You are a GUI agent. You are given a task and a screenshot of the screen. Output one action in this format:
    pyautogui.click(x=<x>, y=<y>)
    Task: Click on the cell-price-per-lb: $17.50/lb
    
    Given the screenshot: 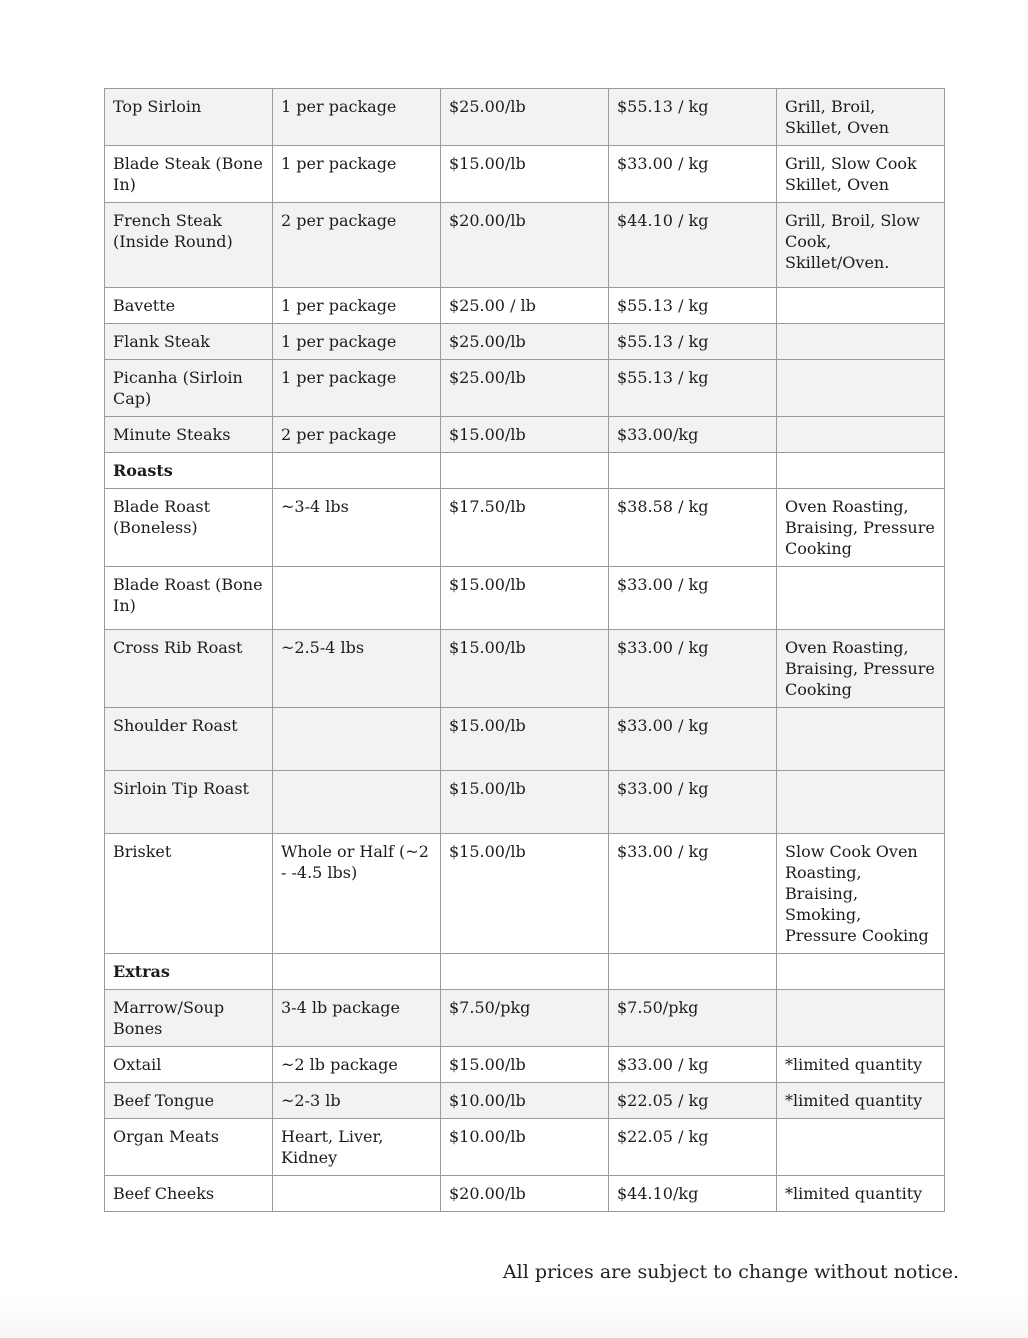 What is the action you would take?
    pyautogui.click(x=524, y=527)
    